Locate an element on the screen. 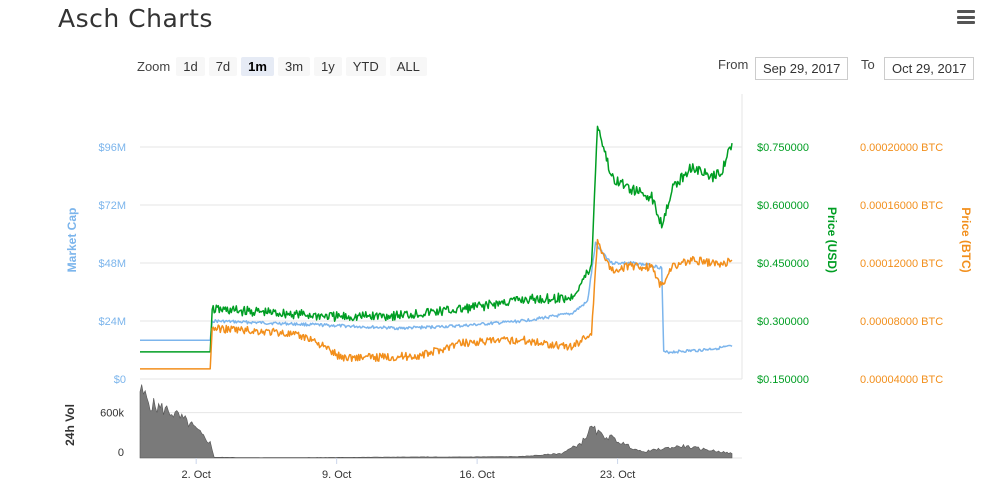  zoom-button-all: ALL is located at coordinates (408, 66).